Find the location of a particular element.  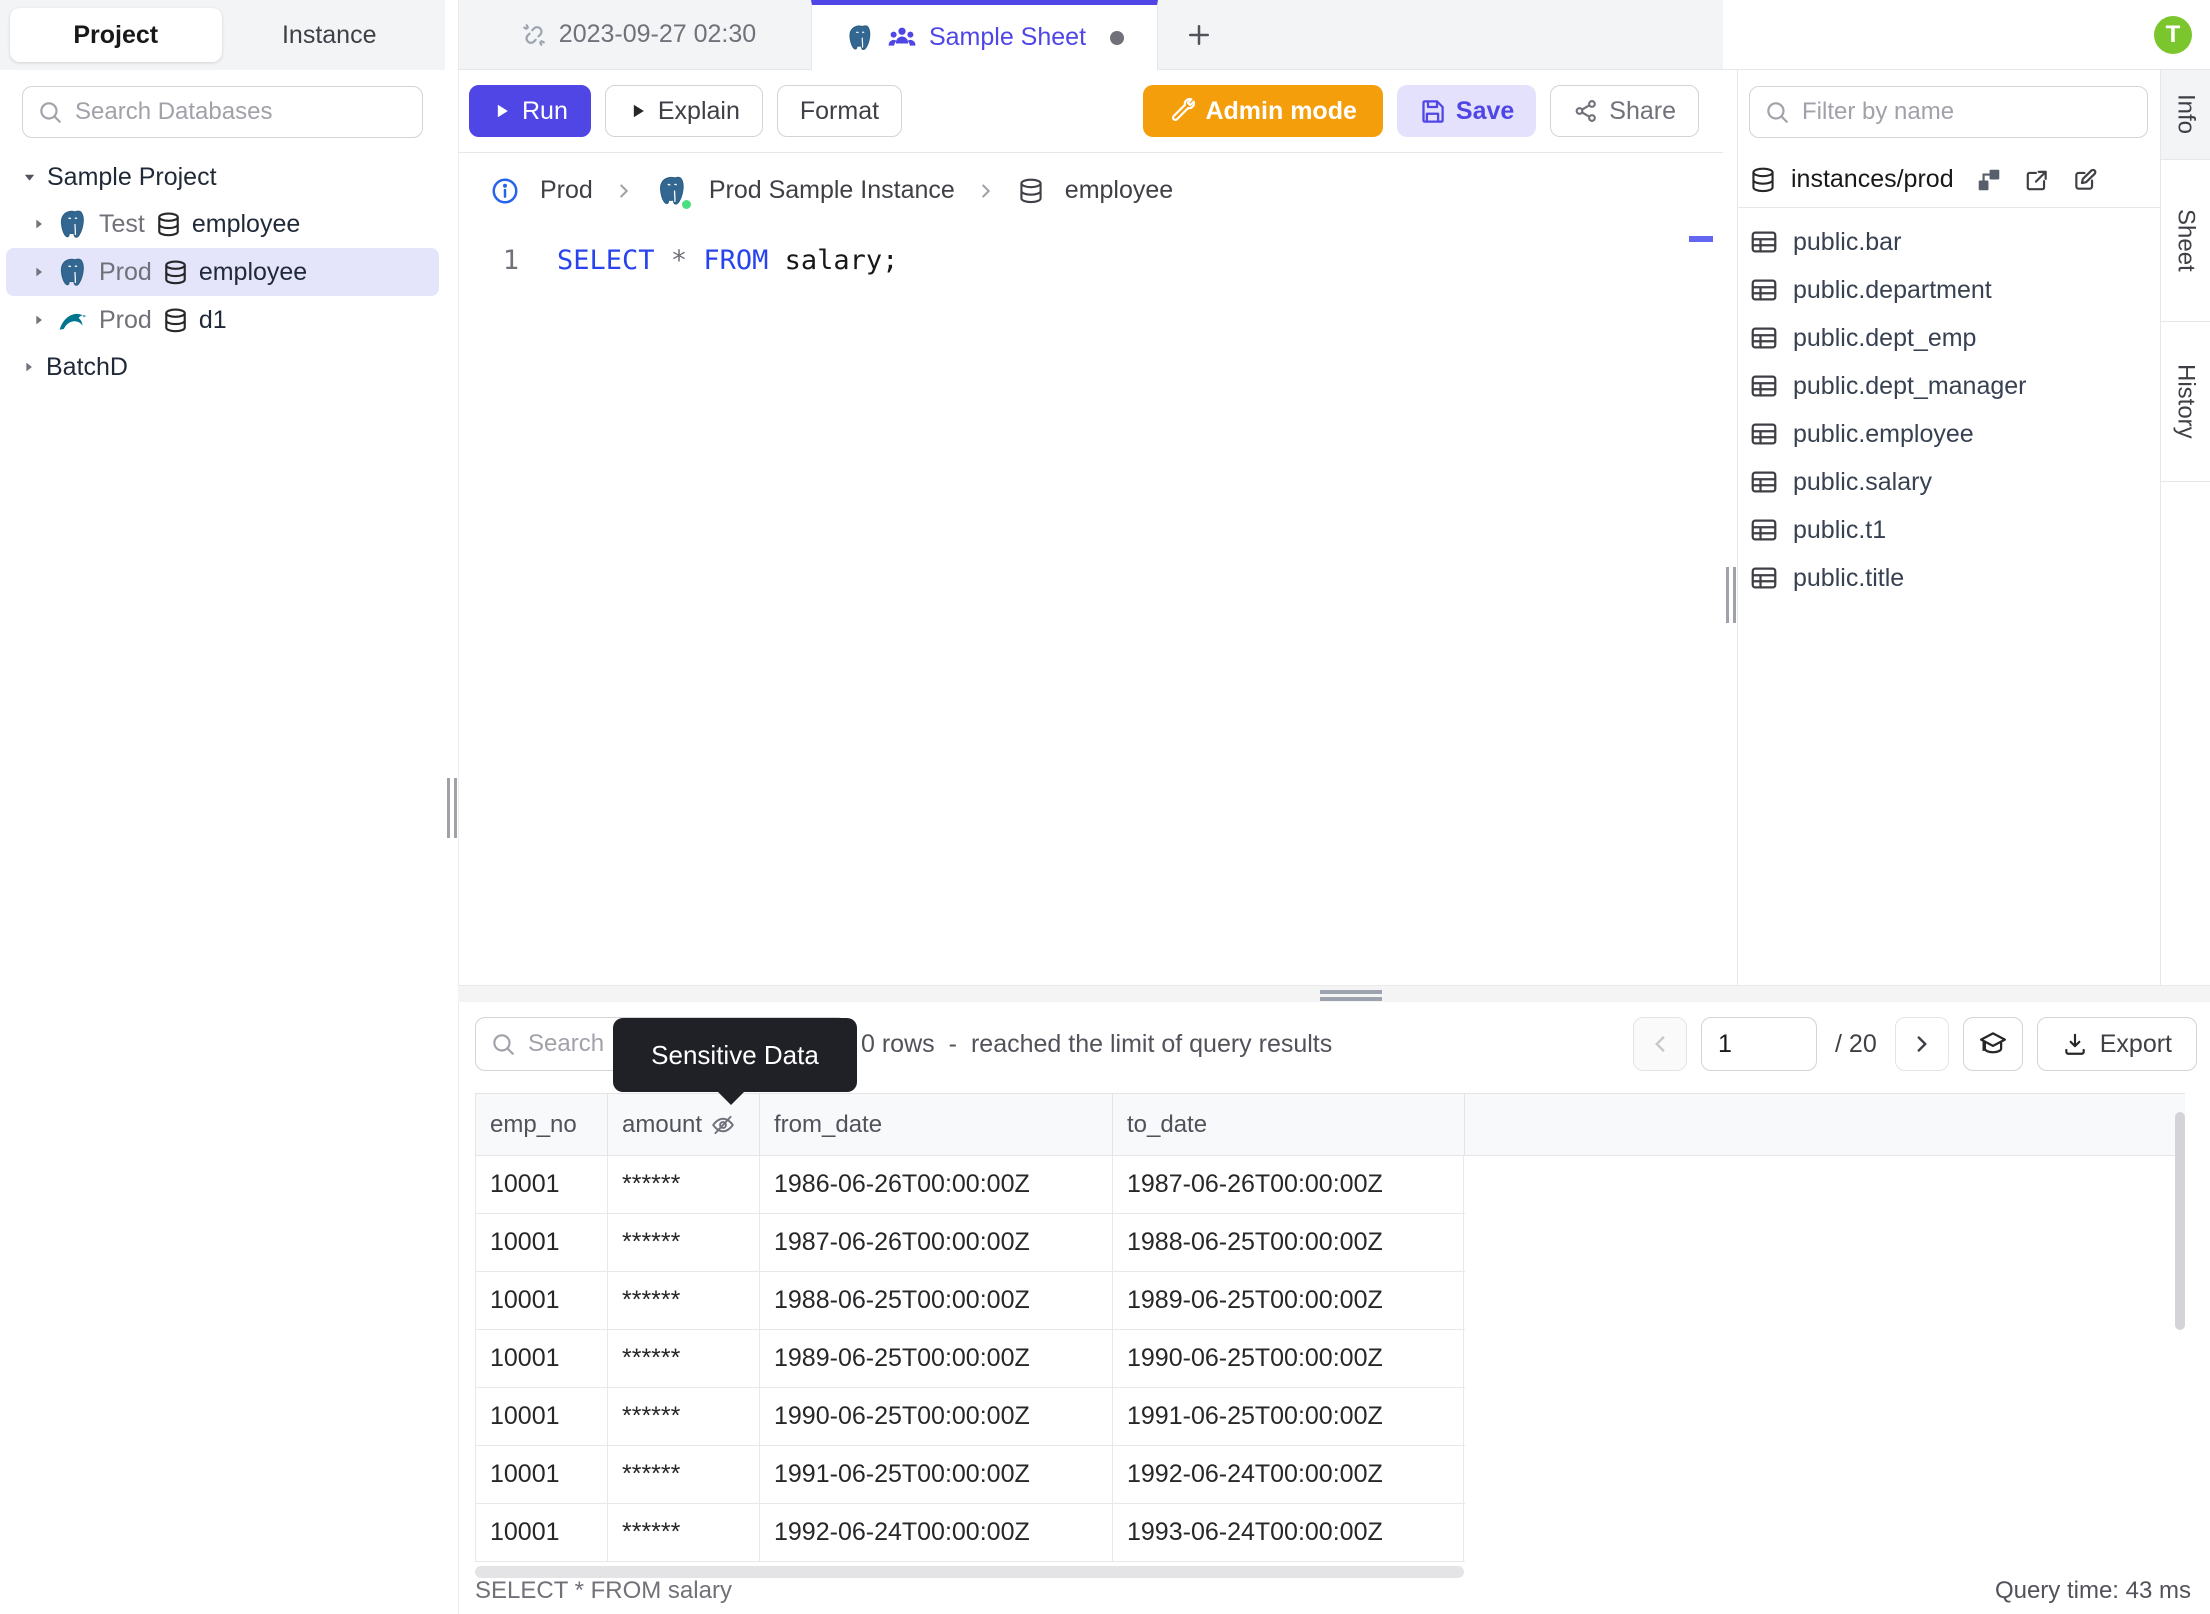

horizontal-scrollbar is located at coordinates (969, 1572).